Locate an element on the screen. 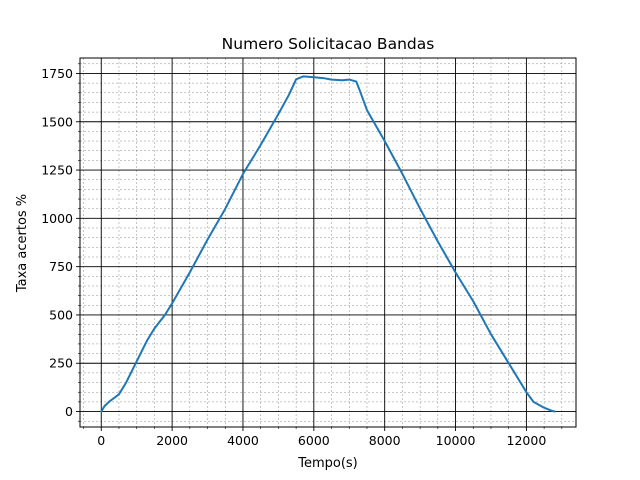  x-tick-label: 12000 is located at coordinates (527, 440).